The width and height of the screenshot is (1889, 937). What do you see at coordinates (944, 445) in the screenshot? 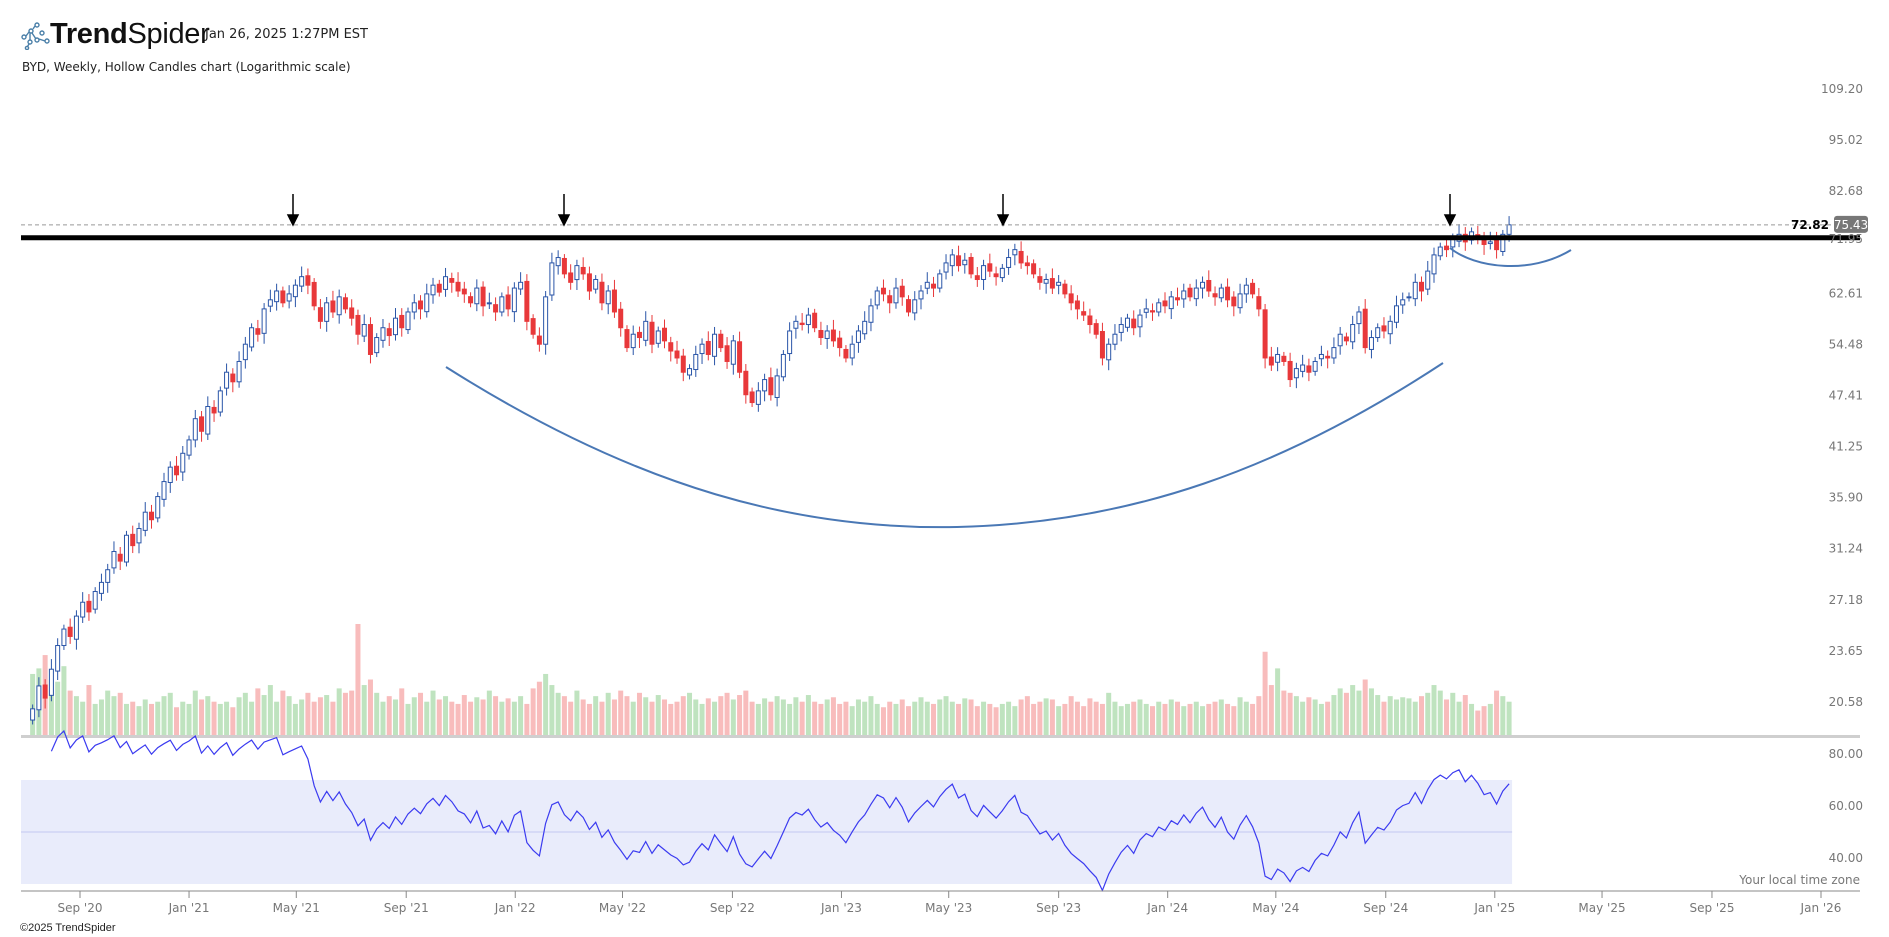
I see `cup-curve` at bounding box center [944, 445].